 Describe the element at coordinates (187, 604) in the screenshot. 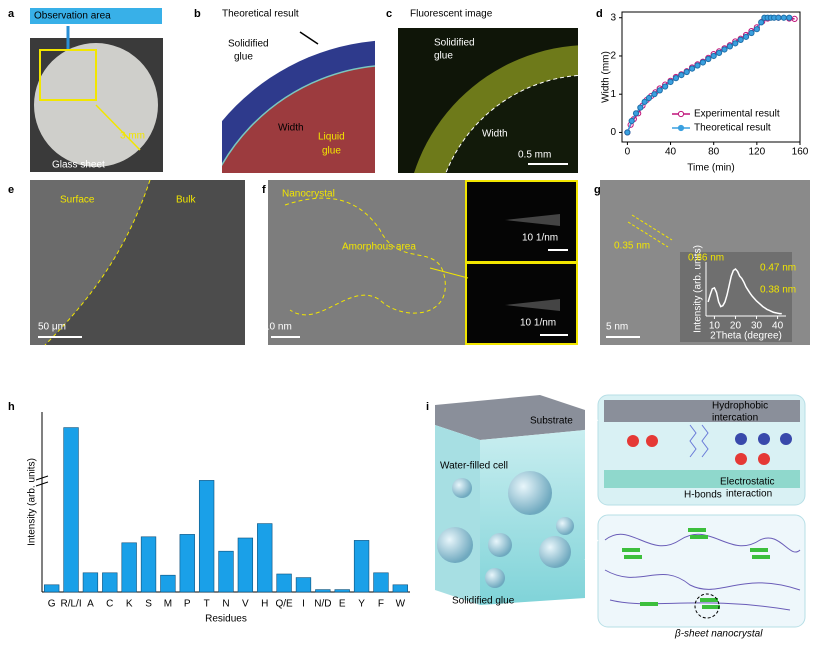

I see `x-tick-label: P` at that location.